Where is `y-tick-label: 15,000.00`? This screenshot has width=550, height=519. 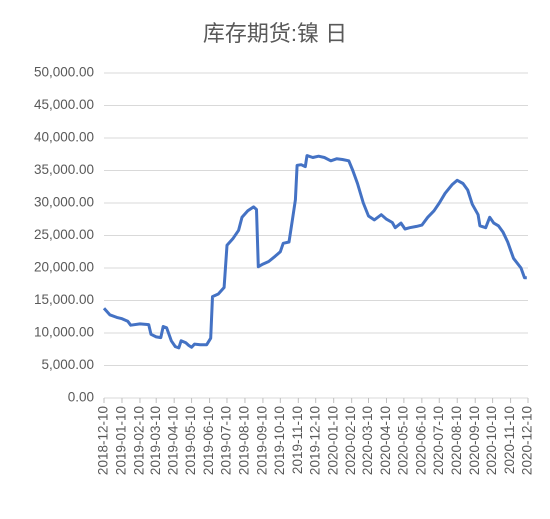
y-tick-label: 15,000.00 is located at coordinates (64, 299).